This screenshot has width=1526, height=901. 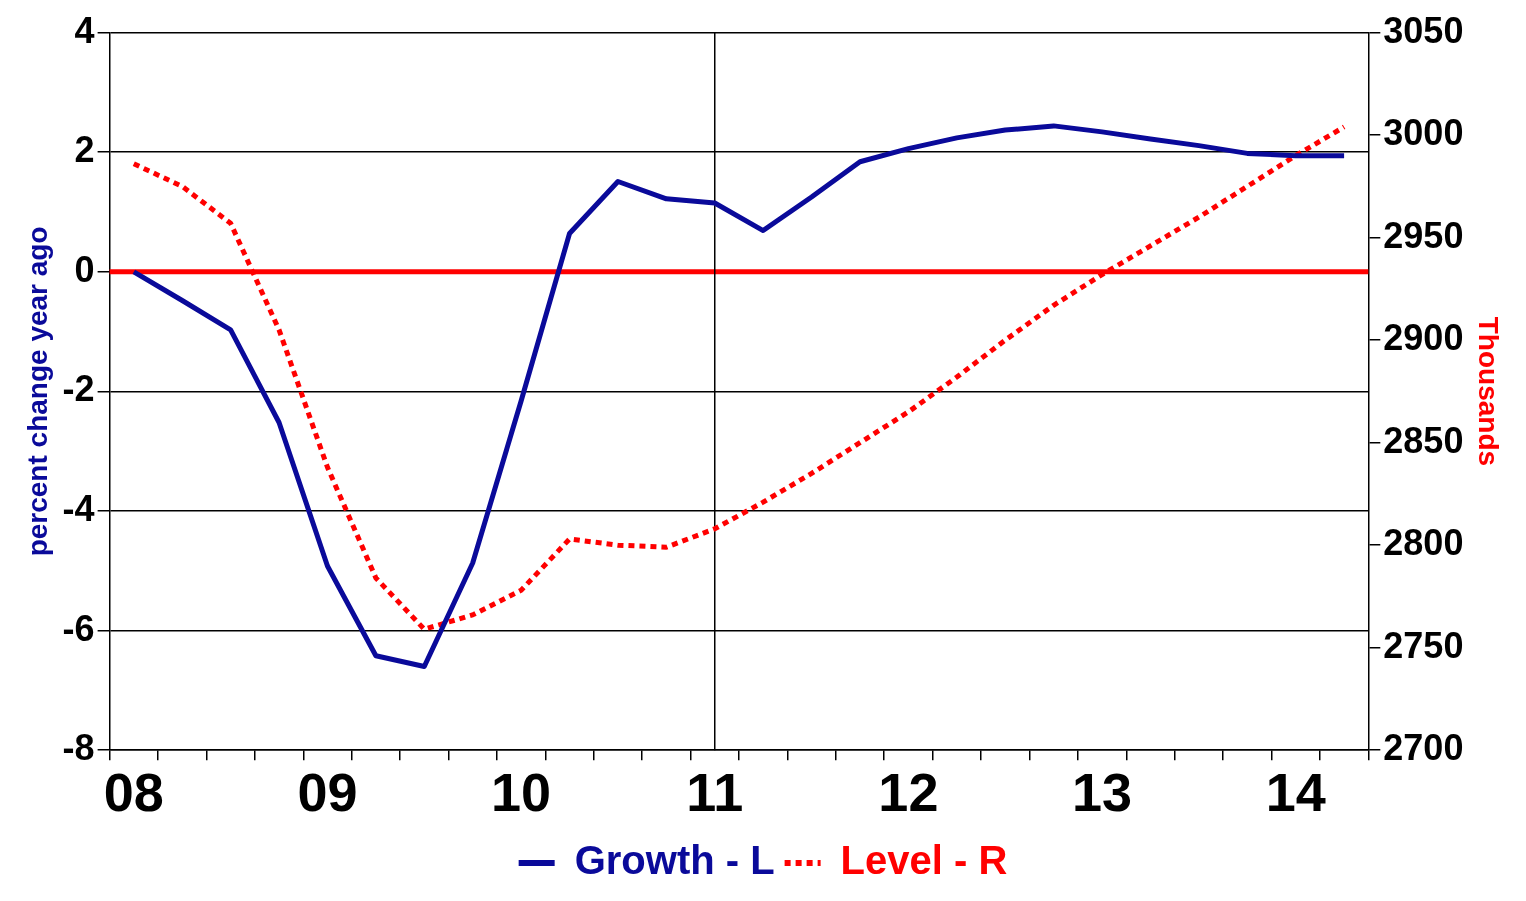 I want to click on y2-tick-label: 3000, so click(x=1423, y=133).